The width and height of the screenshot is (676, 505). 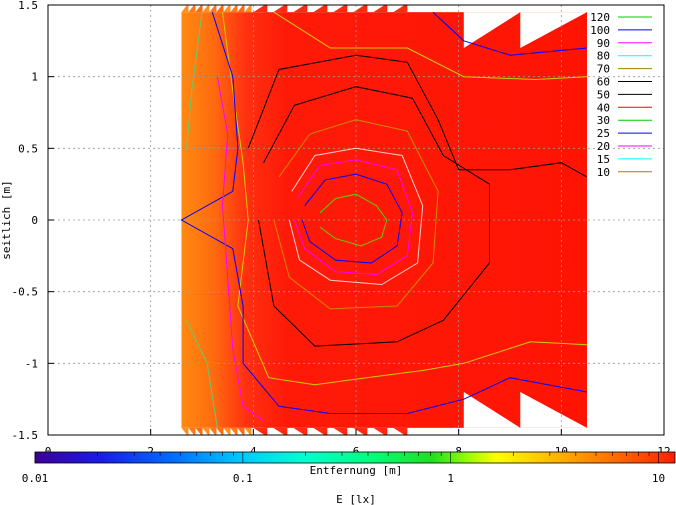 What do you see at coordinates (48, 451) in the screenshot?
I see `x-tick-label: 0` at bounding box center [48, 451].